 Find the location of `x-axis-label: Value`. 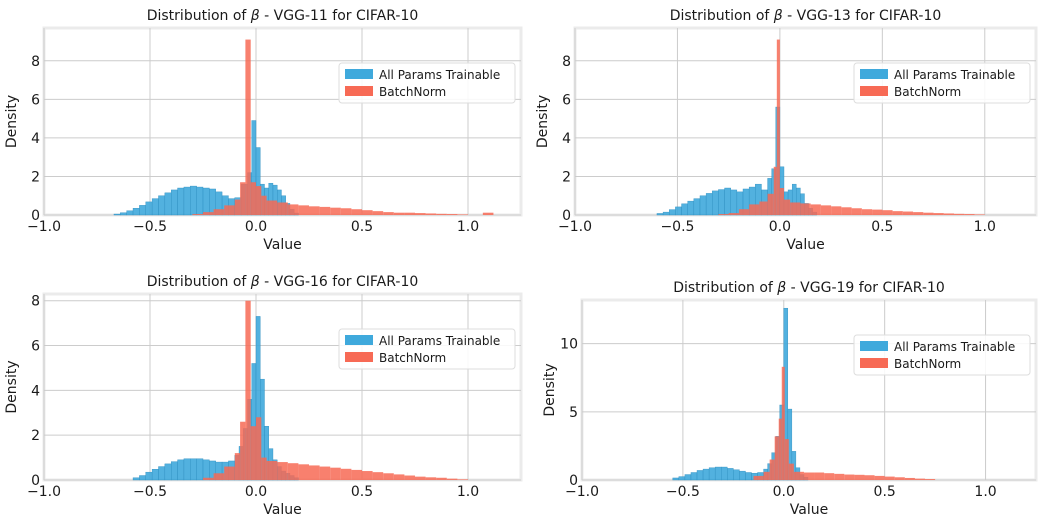

x-axis-label: Value is located at coordinates (282, 510).